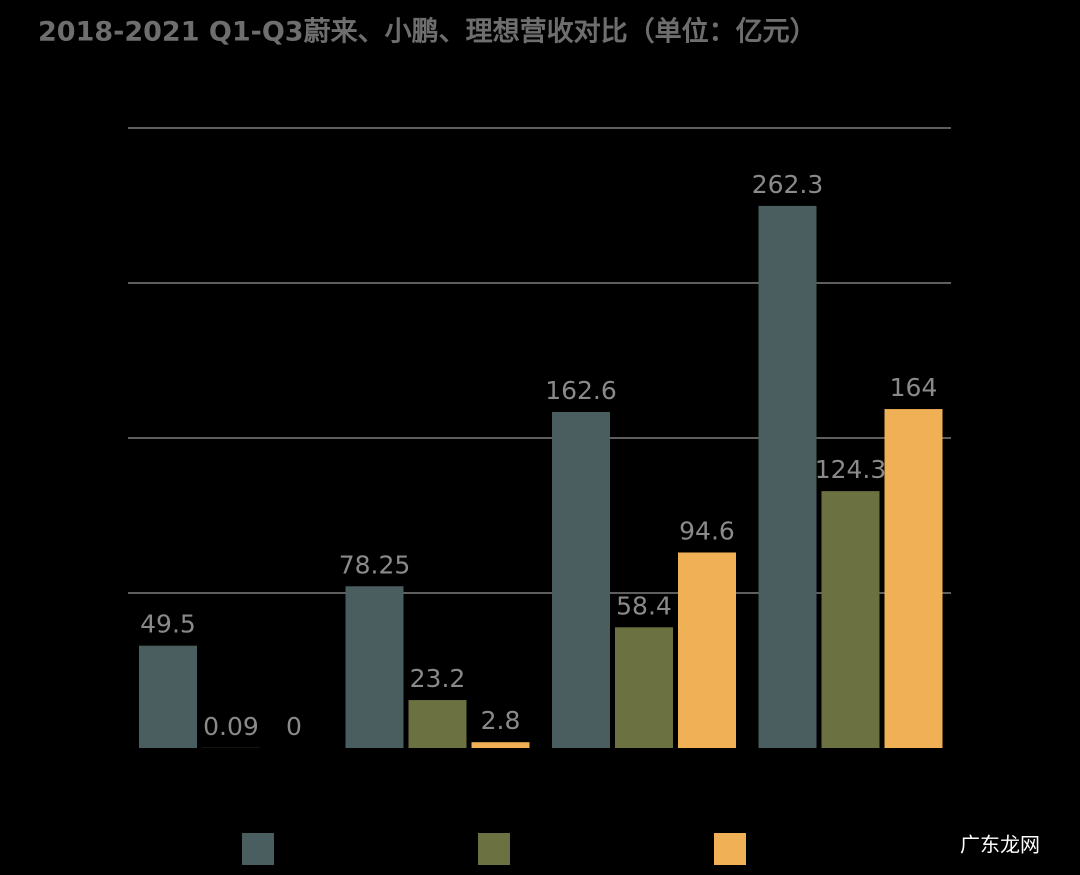 This screenshot has width=1080, height=875. What do you see at coordinates (501, 720) in the screenshot?
I see `data-label: 2.8` at bounding box center [501, 720].